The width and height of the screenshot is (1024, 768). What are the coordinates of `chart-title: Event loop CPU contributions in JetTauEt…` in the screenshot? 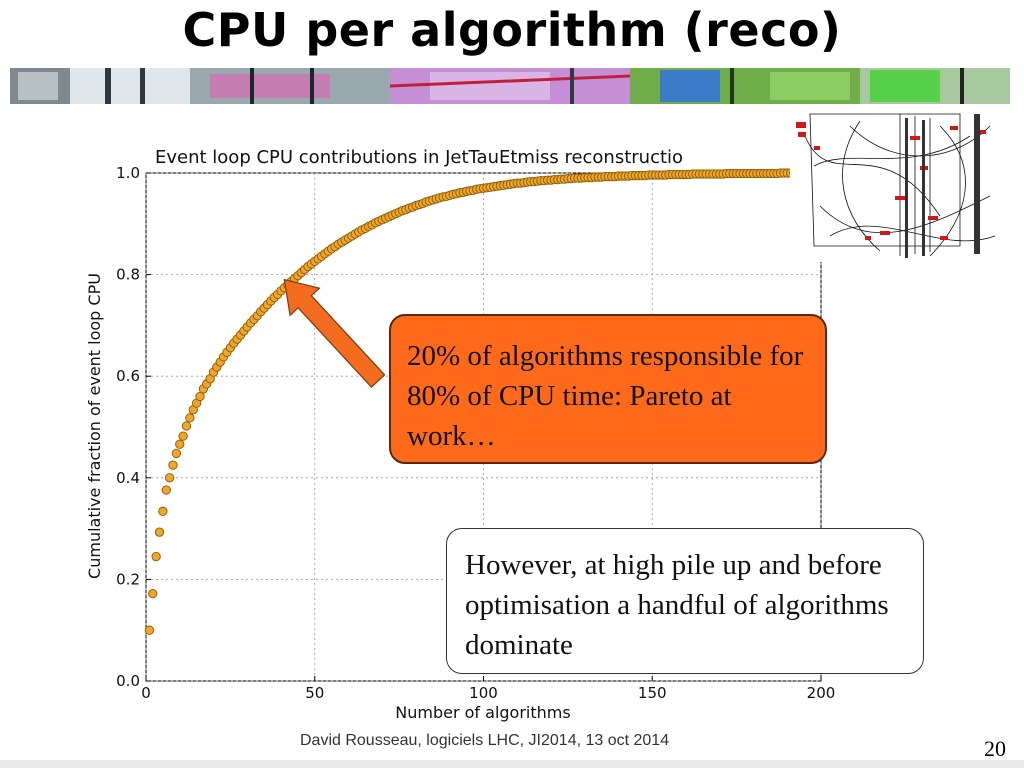 It's located at (419, 157).